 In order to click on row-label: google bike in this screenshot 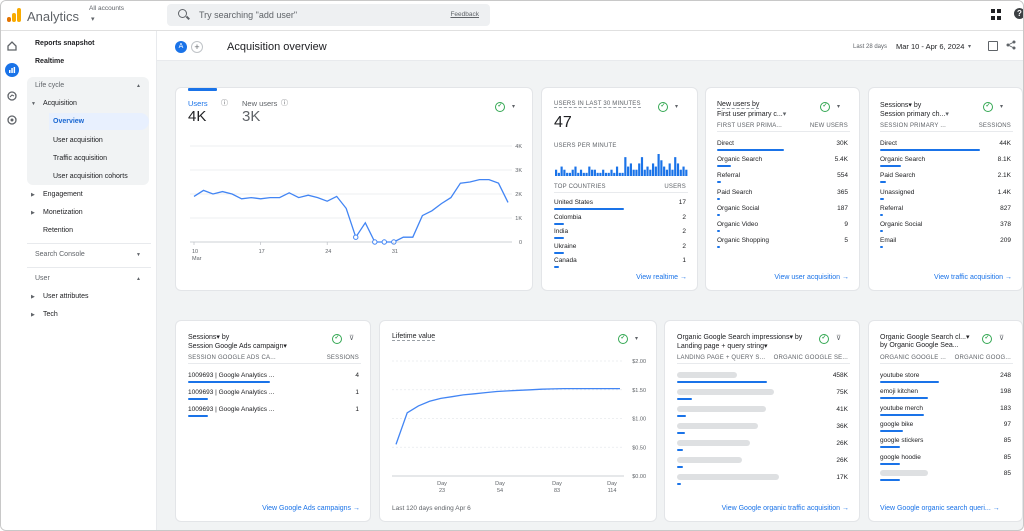, I will do `click(897, 424)`.